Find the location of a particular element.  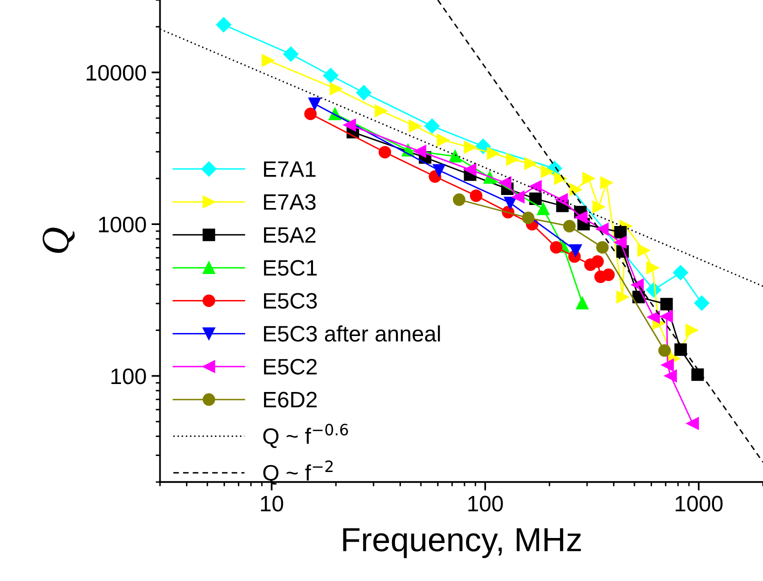

x-tick-label: 10 is located at coordinates (272, 504).